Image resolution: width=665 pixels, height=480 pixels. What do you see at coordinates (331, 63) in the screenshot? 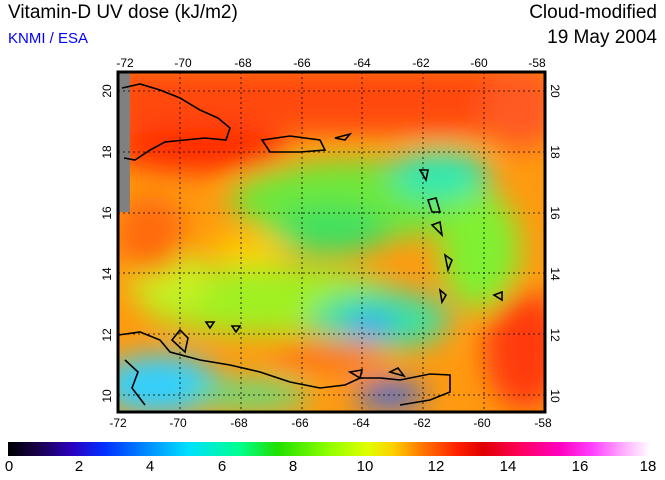
I see `longitude-ticks-top: -72 -70 -68 -66 -64 -62 -60 -58` at bounding box center [331, 63].